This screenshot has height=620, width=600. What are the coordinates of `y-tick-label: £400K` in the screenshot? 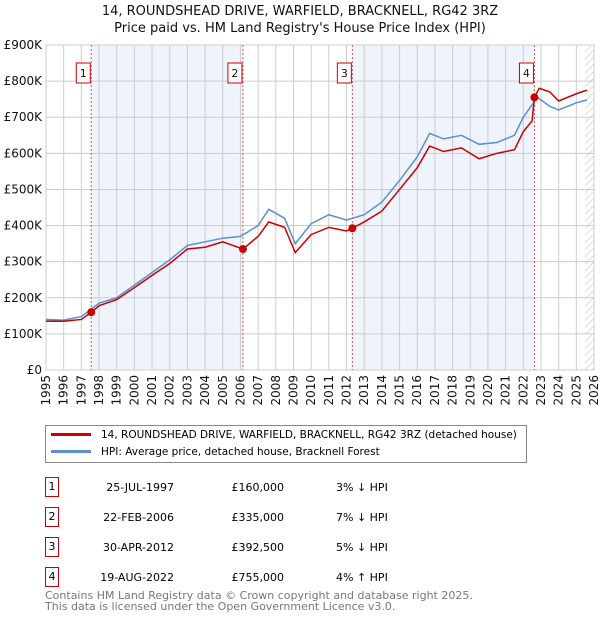 It's located at (24, 226).